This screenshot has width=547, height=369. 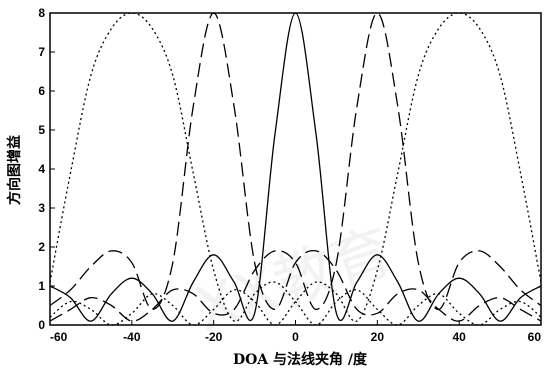 I want to click on x-tick-label: 0, so click(x=295, y=337).